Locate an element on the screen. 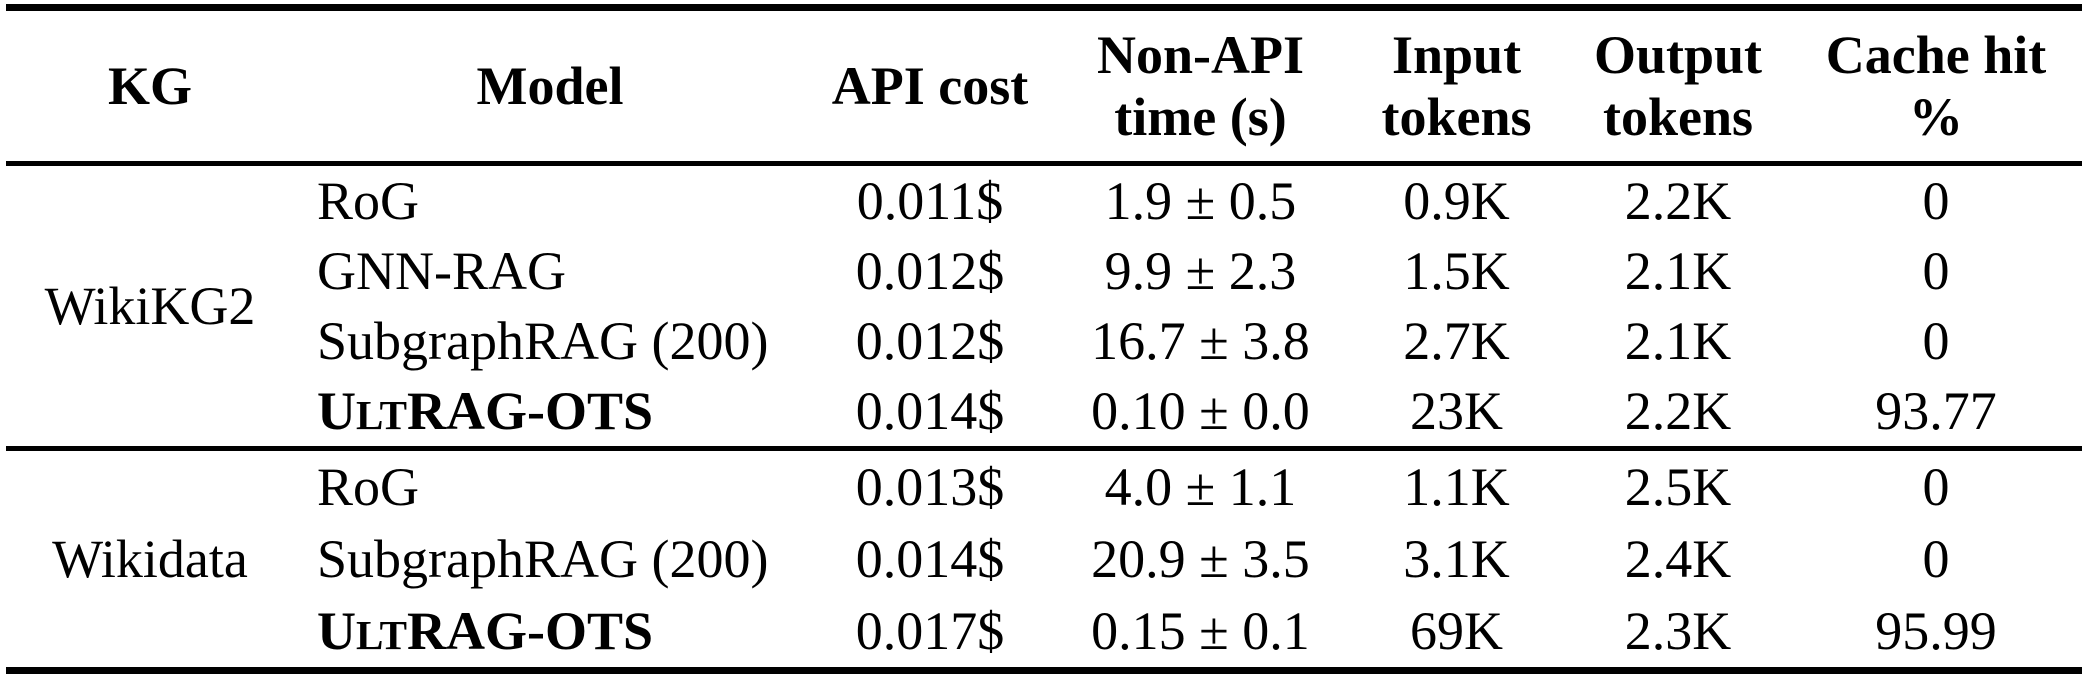  input-tokens-cell: 23K is located at coordinates (1456, 411).